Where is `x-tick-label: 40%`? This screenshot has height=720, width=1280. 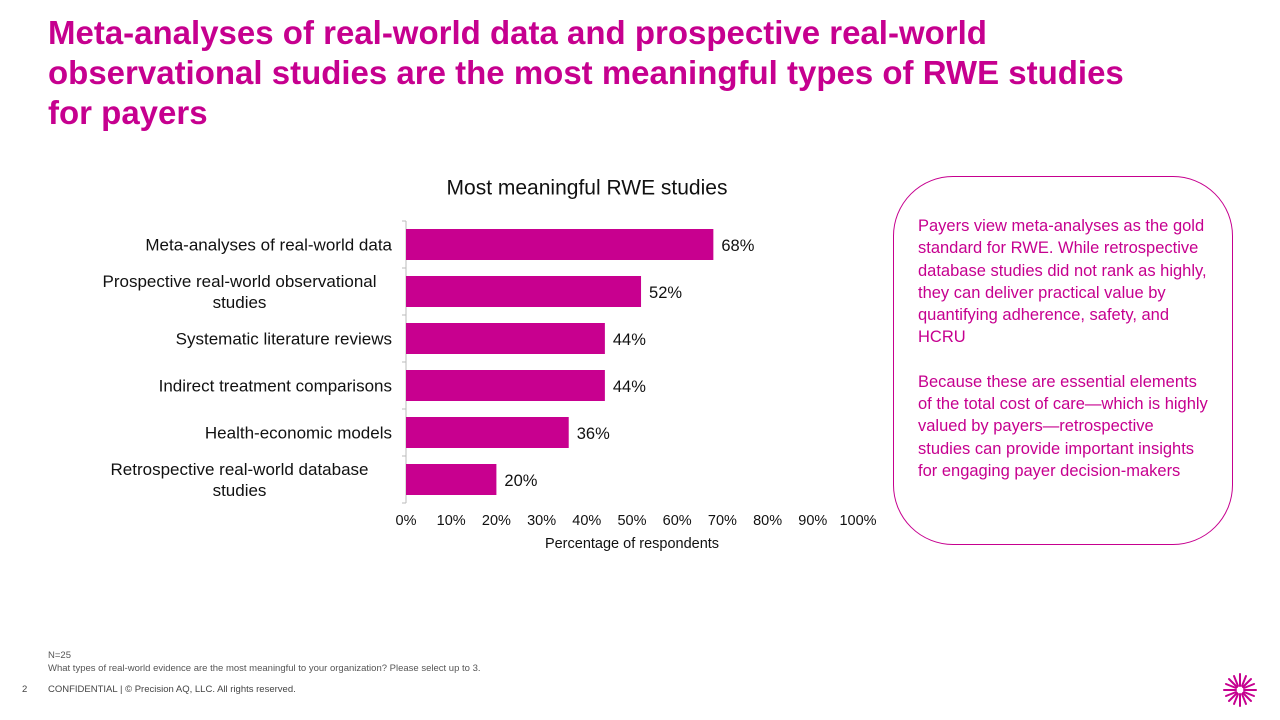
x-tick-label: 40% is located at coordinates (586, 521).